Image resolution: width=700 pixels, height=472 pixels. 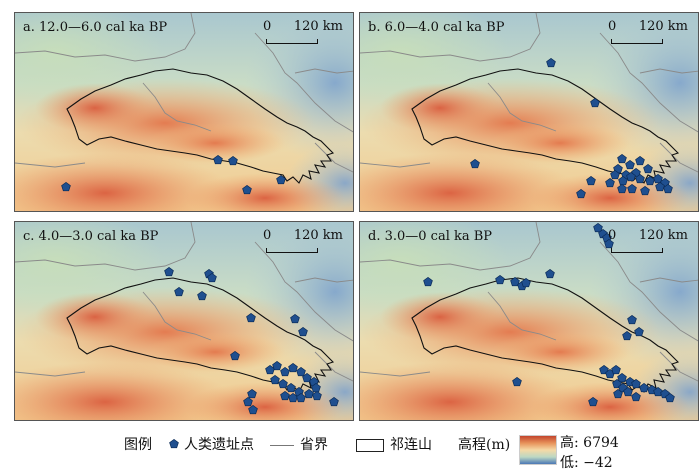 What do you see at coordinates (370, 445) in the screenshot?
I see `range-outline-icon` at bounding box center [370, 445].